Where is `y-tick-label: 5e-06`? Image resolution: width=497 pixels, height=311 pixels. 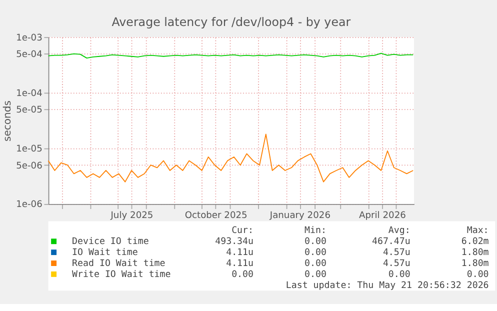
y-tick-label: 5e-06 is located at coordinates (29, 166).